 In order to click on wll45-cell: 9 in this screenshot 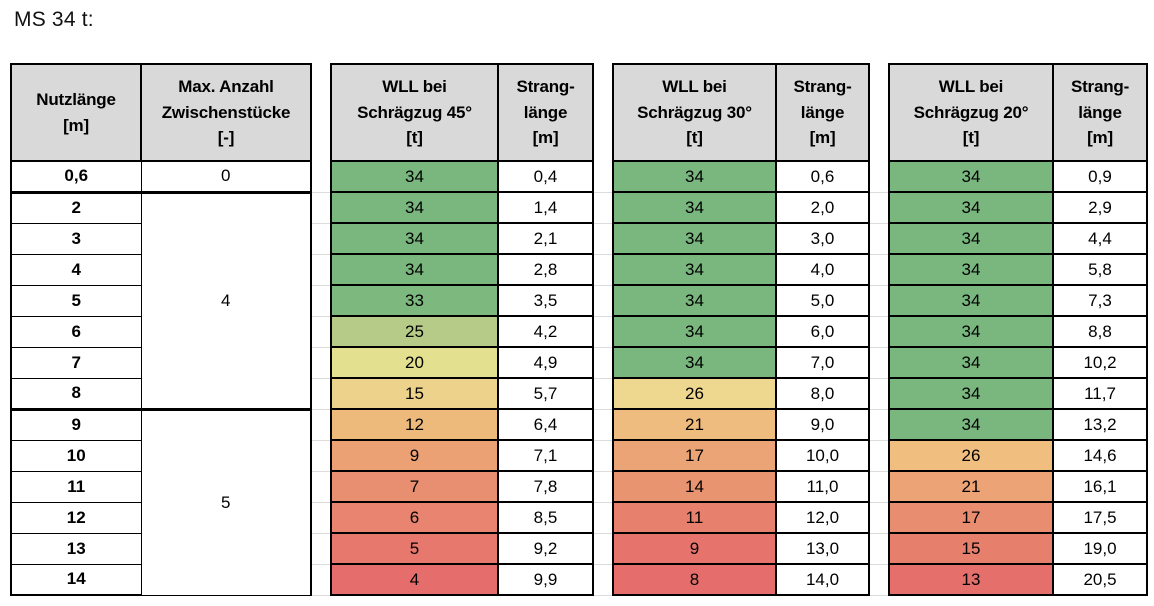, I will do `click(414, 455)`.